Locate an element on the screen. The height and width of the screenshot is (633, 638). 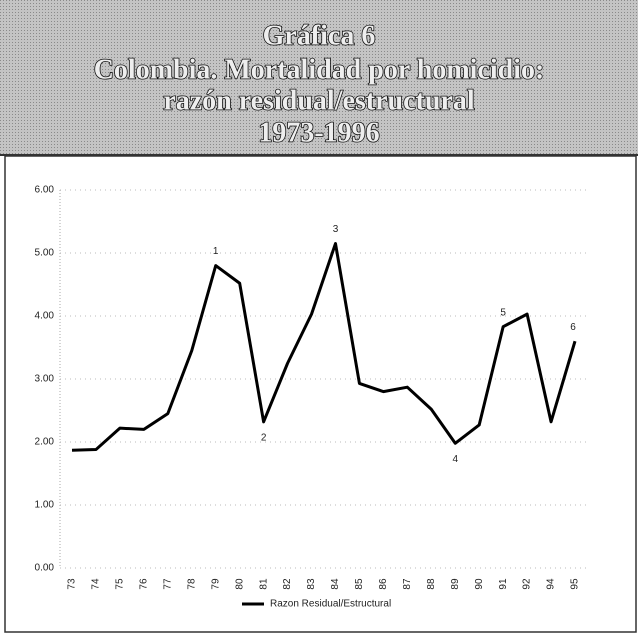
chart-title: razón residual/estructural is located at coordinates (319, 100).